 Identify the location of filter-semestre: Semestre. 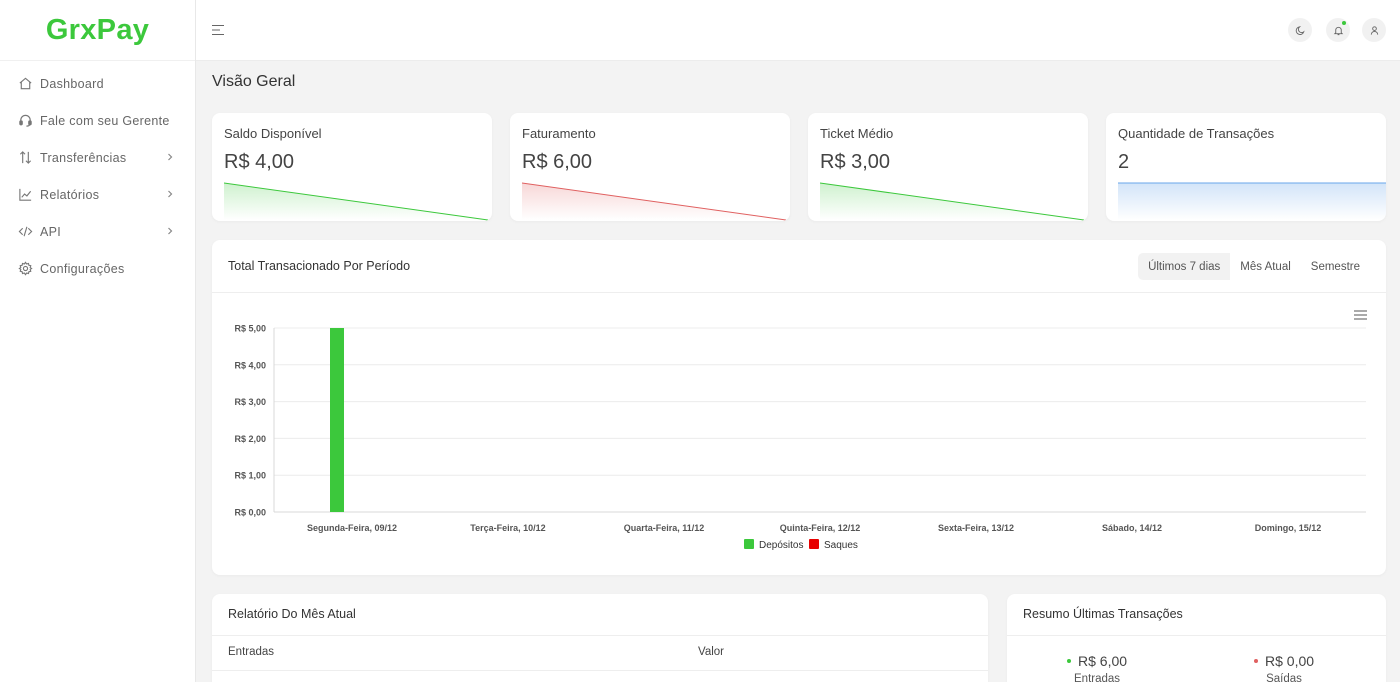
(1335, 266).